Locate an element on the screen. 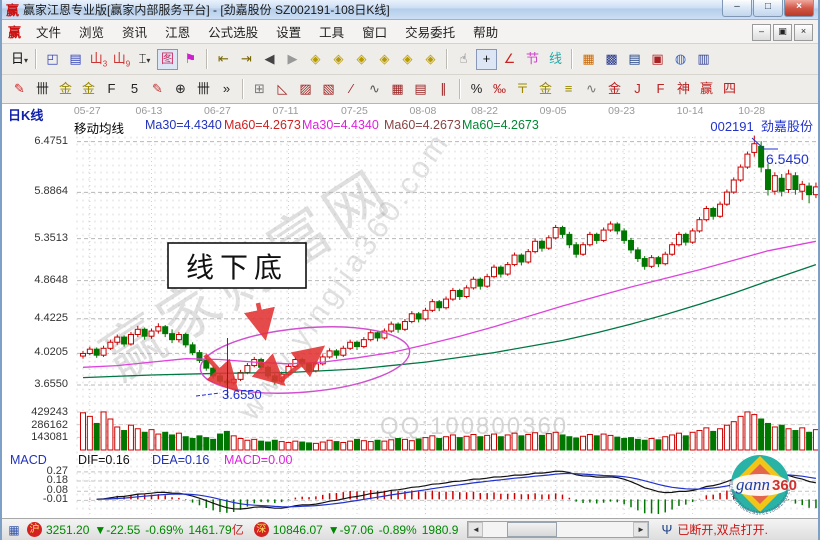 The image size is (820, 540). shen-angle-icon: 神 is located at coordinates (683, 88).